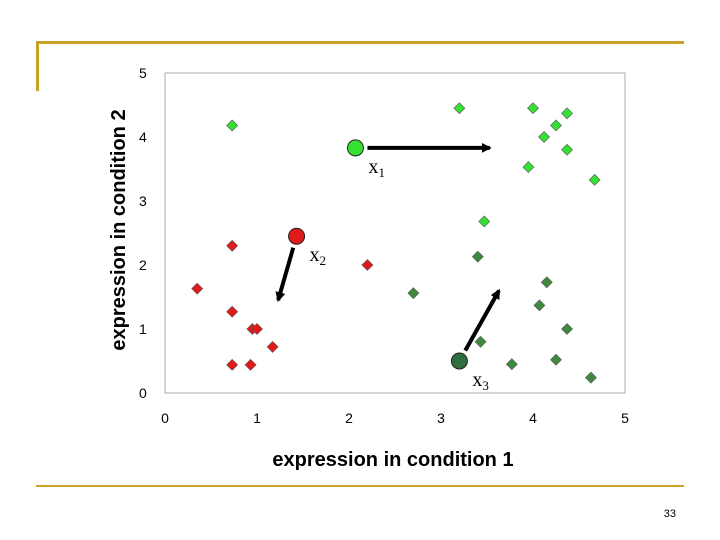 This screenshot has width=720, height=540. Describe the element at coordinates (625, 418) in the screenshot. I see `x-tick-label: 5` at that location.